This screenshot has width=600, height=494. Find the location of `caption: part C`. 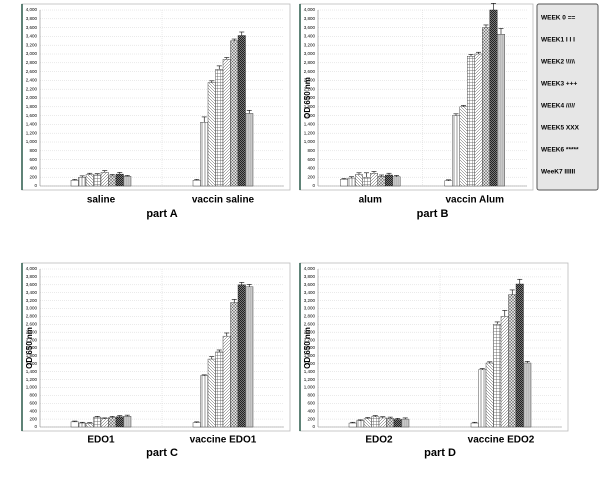

caption: part C is located at coordinates (162, 453).